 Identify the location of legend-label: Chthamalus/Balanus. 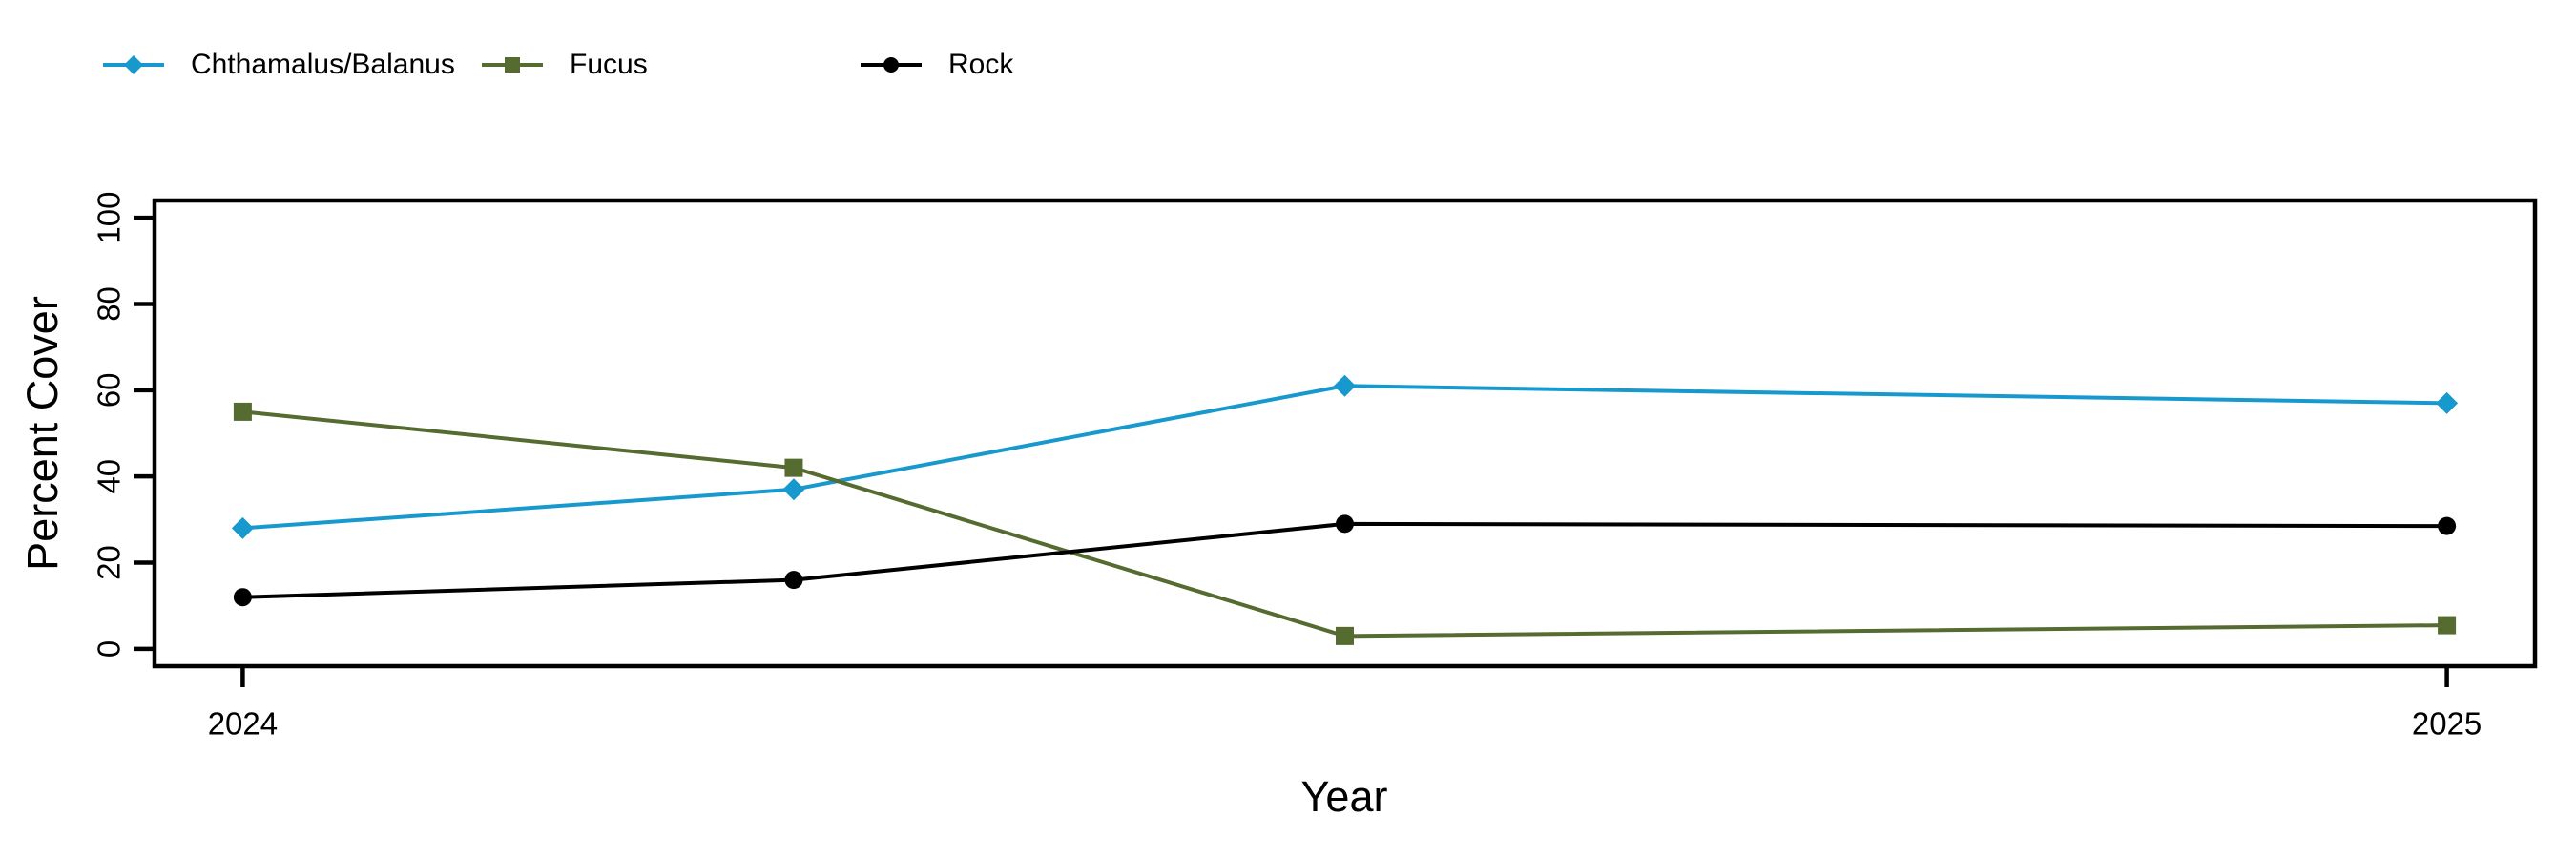
(323, 64).